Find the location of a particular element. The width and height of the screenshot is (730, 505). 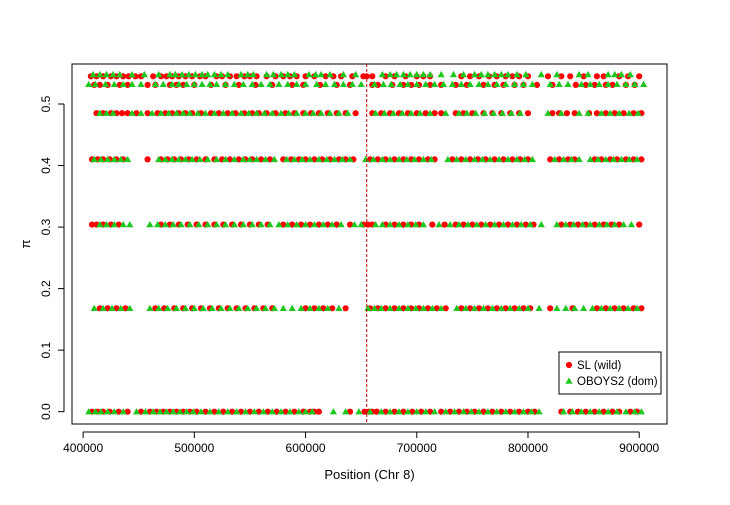

y-axis: 0.0 0.1 0.2 0.3 0.4 0.5 is located at coordinates (52, 257).